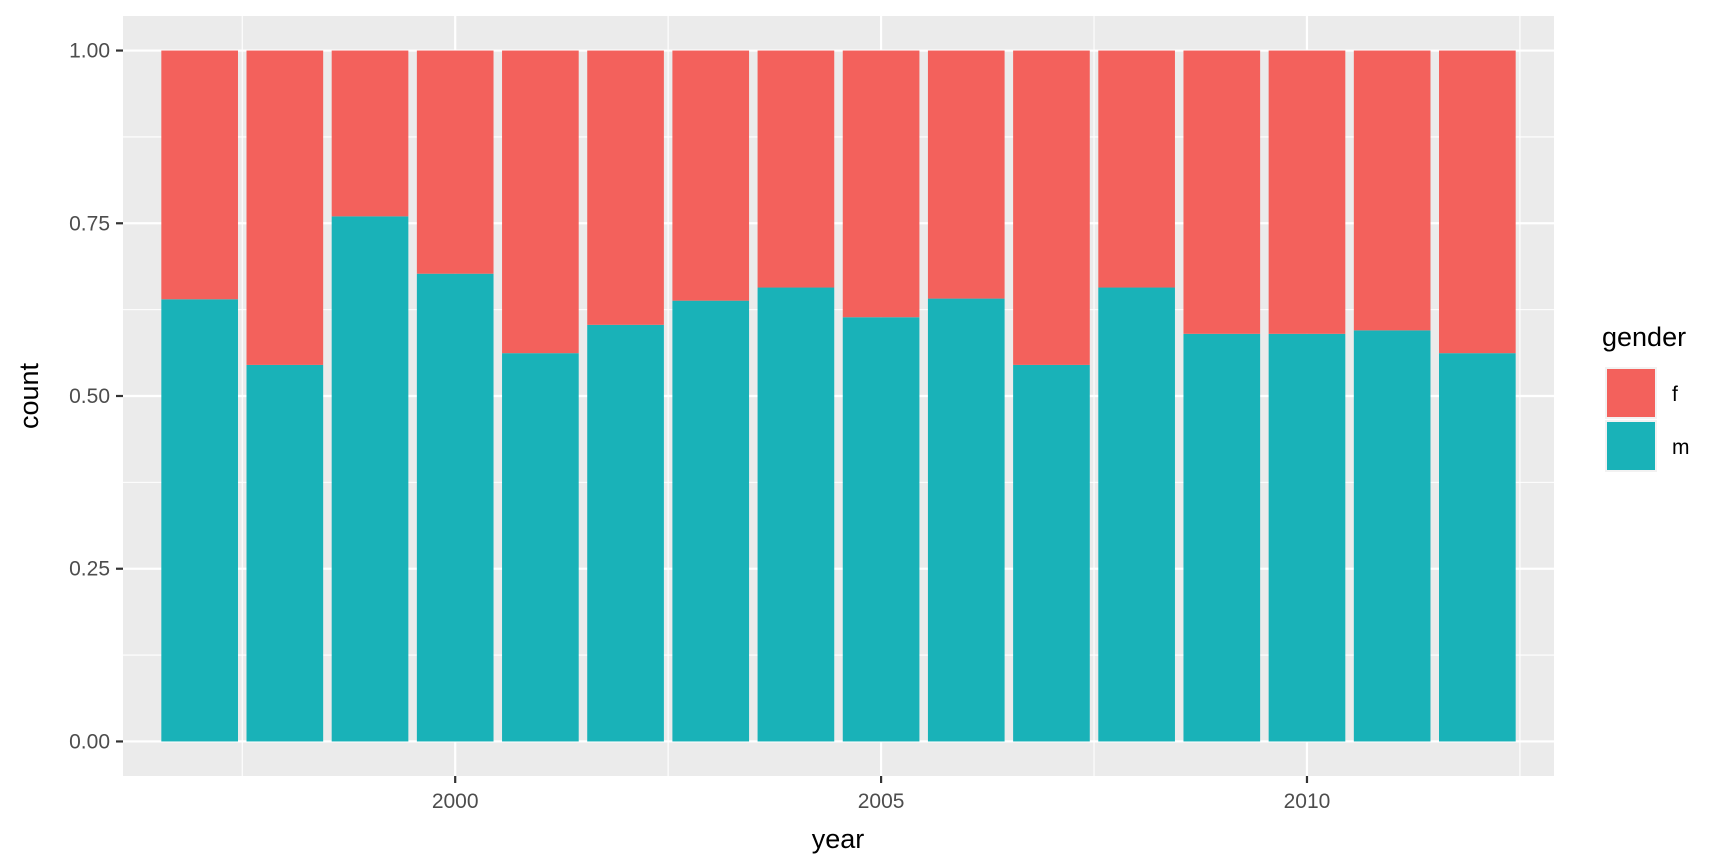 Image resolution: width=1728 pixels, height=864 pixels. I want to click on y-tick-label: 1.00, so click(89, 51).